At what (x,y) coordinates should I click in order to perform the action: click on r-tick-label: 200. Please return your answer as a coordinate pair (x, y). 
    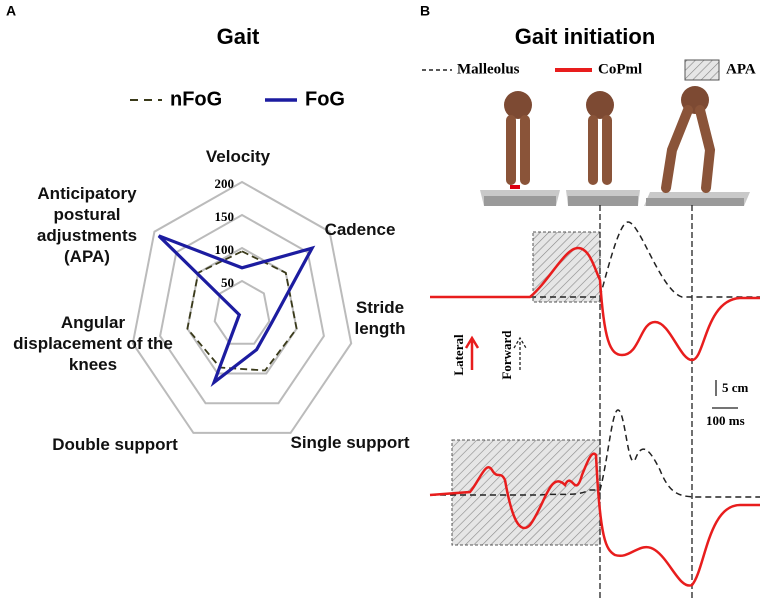
    Looking at the image, I should click on (225, 183).